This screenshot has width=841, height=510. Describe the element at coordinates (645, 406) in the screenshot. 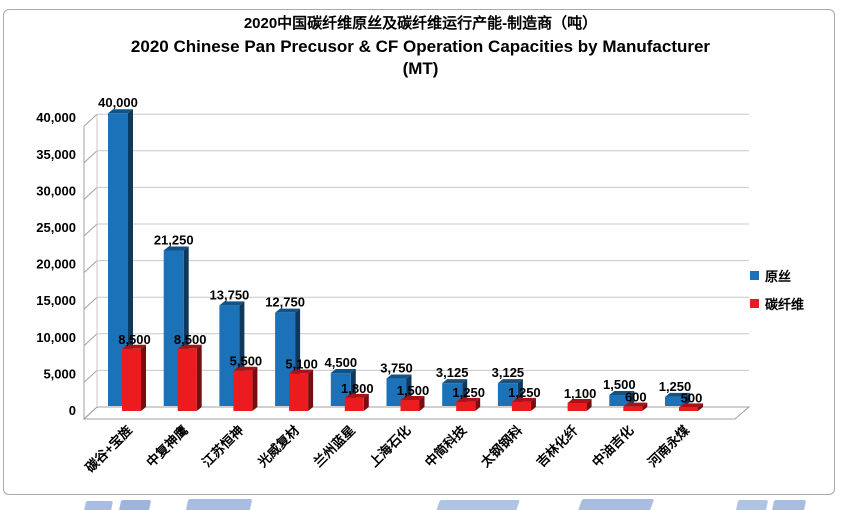

I see `bar-carbonfiber-9-side` at that location.